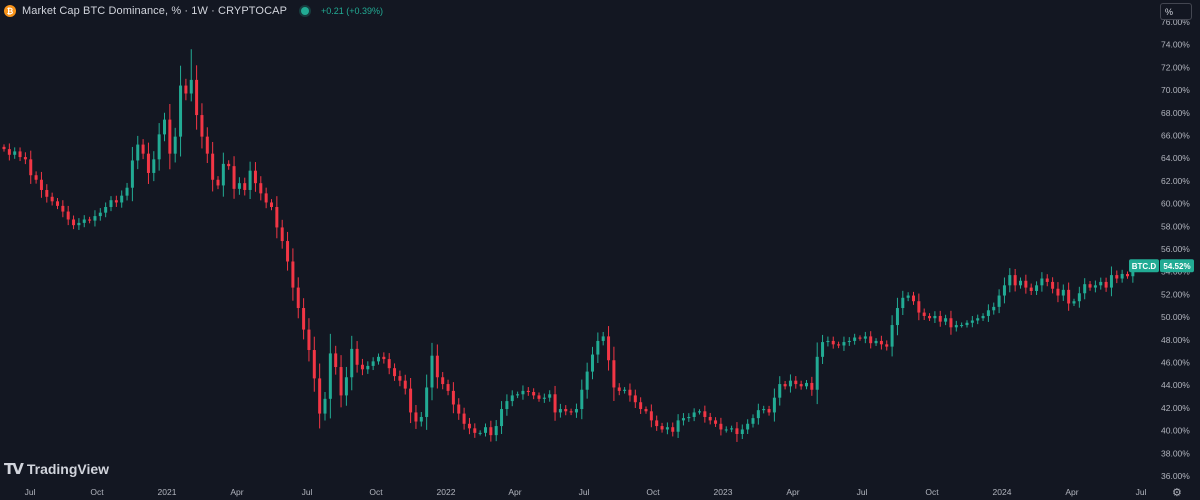 Image resolution: width=1200 pixels, height=500 pixels. Describe the element at coordinates (1177, 492) in the screenshot. I see `gear-icon: ⚙` at that location.